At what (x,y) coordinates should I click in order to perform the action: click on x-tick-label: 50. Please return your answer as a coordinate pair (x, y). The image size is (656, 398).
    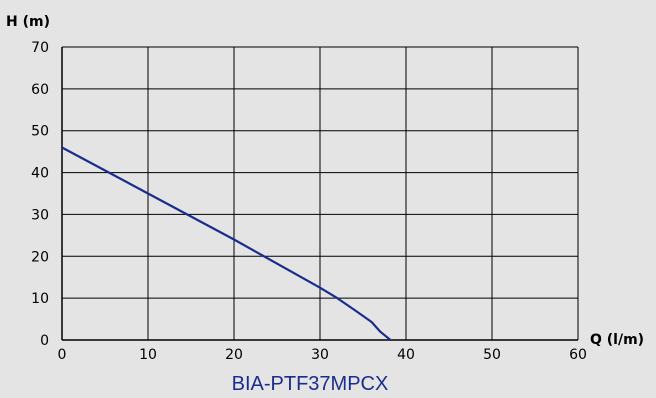
    Looking at the image, I should click on (492, 355).